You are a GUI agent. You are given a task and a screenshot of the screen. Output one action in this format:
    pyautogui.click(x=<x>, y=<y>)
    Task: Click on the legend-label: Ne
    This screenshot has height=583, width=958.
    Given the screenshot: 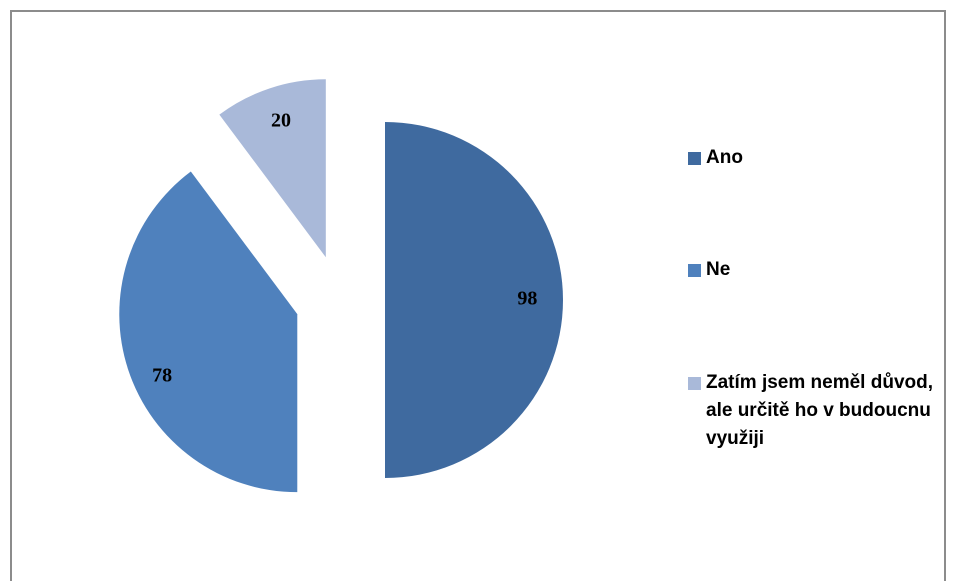 What is the action you would take?
    pyautogui.click(x=718, y=269)
    